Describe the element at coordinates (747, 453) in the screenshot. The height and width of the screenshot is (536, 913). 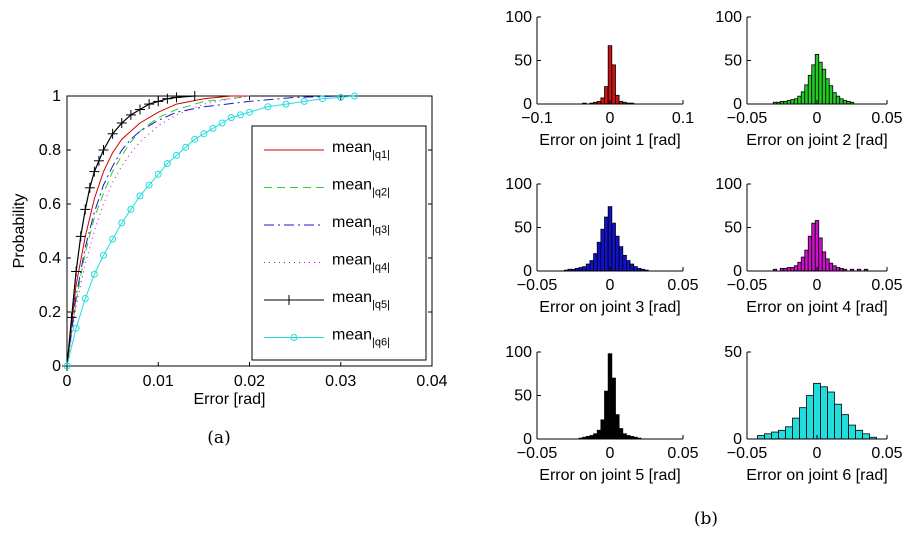
I see `x-tick-label: −0.05` at that location.